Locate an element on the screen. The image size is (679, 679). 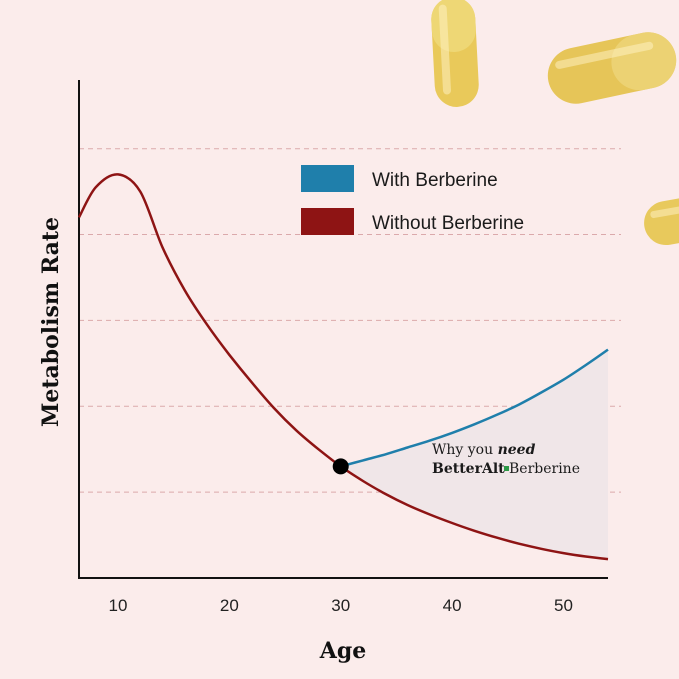
annotation-plain: Why you is located at coordinates (465, 450).